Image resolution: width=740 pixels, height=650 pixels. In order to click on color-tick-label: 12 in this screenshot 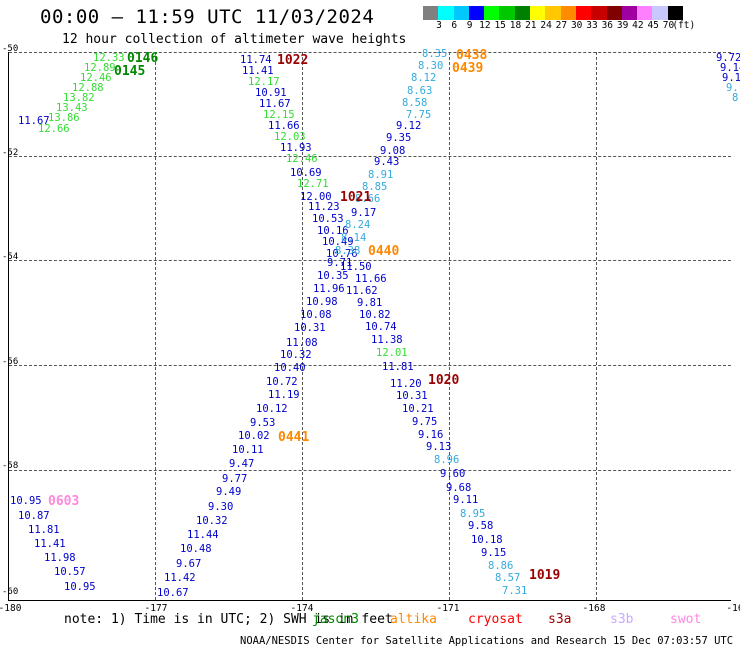, I will do `click(485, 25)`.